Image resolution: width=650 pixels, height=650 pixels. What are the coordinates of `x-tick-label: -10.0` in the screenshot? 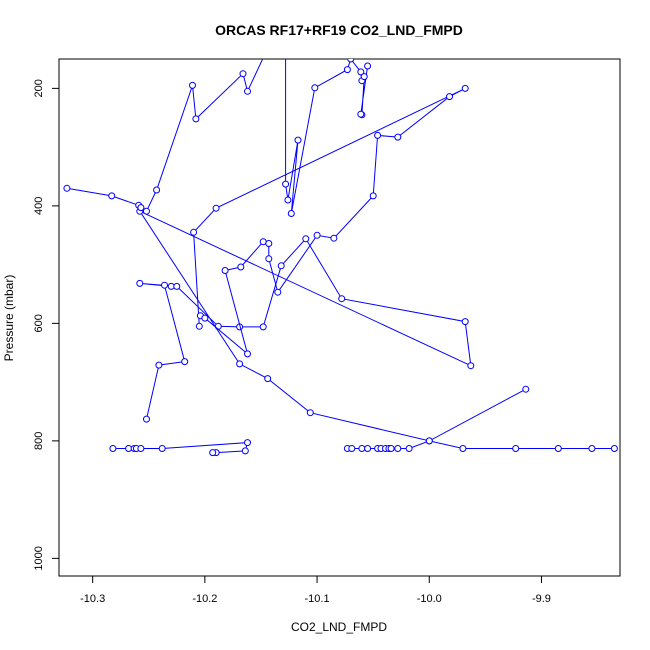 It's located at (429, 599).